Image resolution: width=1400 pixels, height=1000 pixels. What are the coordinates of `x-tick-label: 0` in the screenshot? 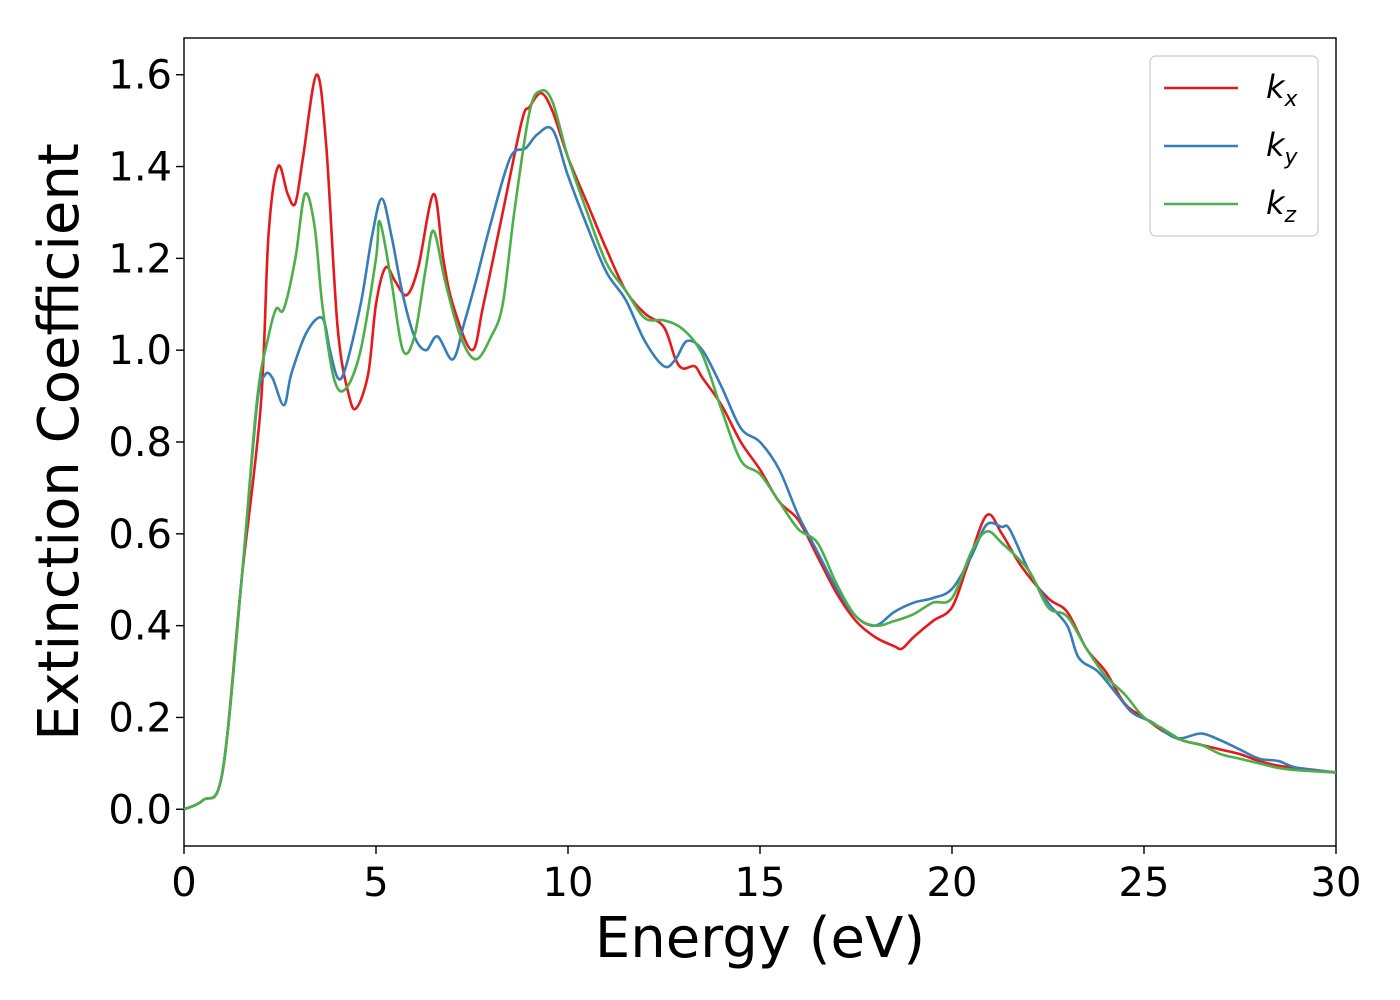 It's located at (183, 883).